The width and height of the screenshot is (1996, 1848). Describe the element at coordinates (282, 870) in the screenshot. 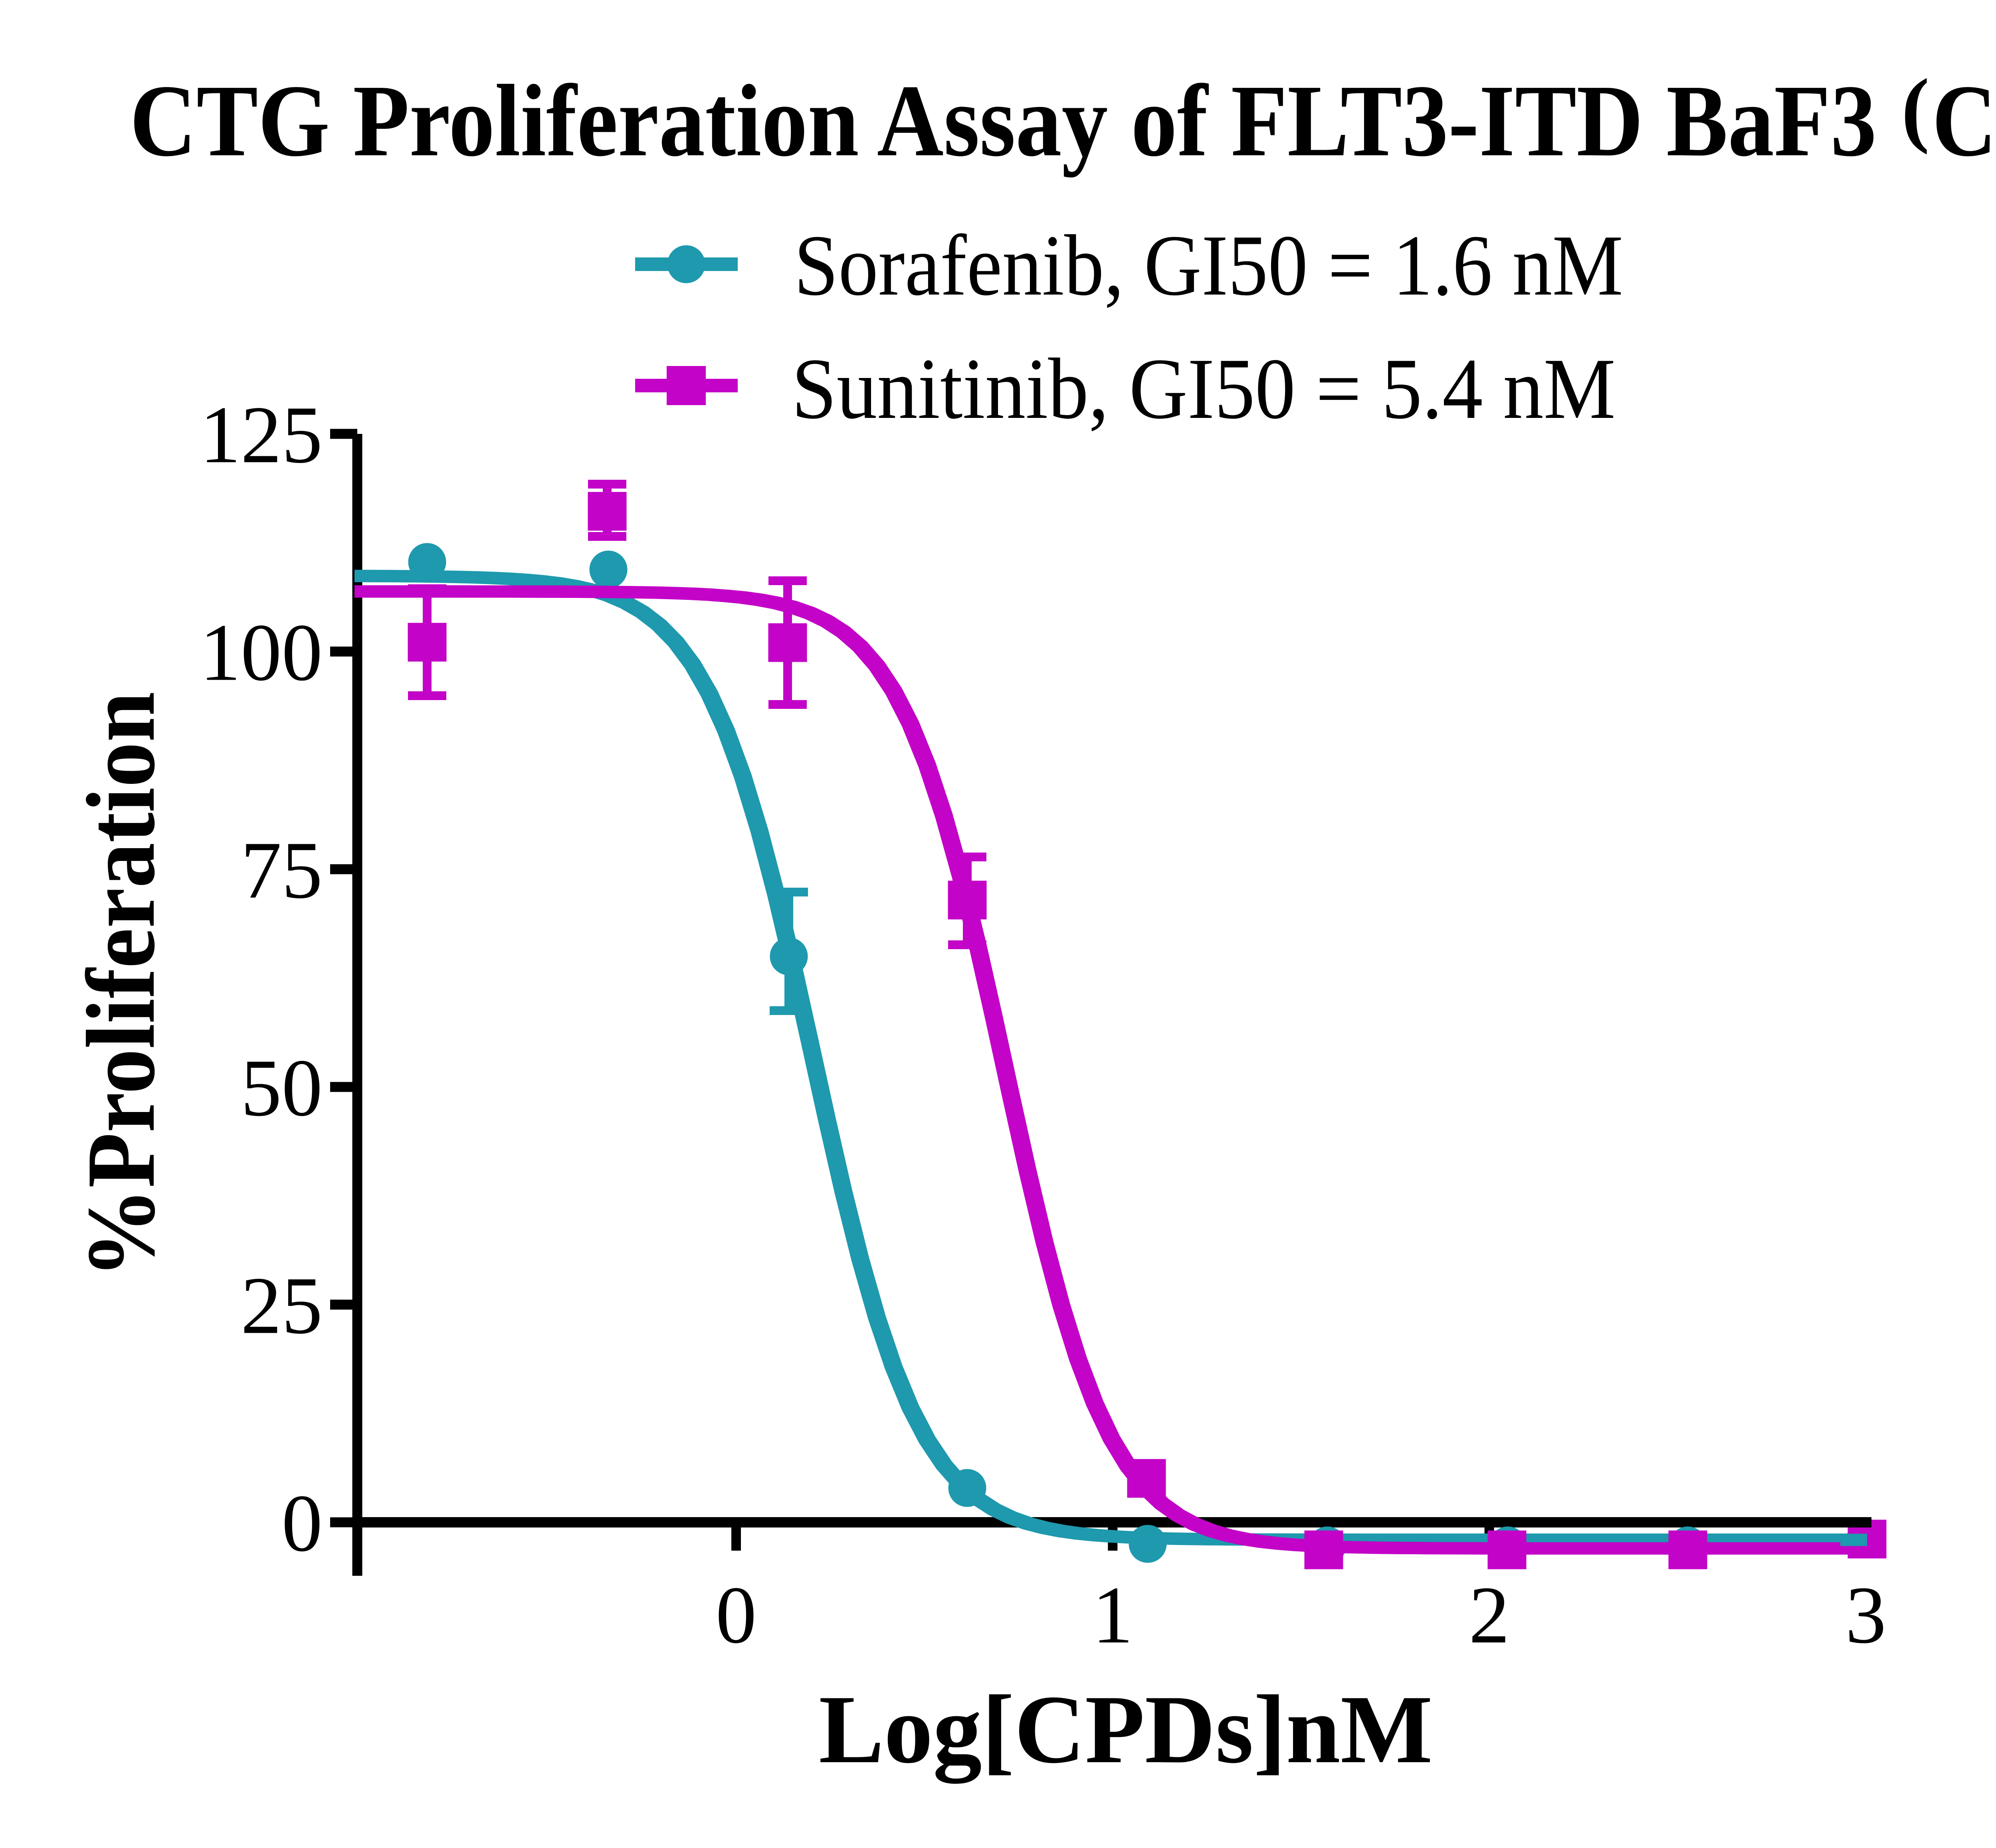

I see `svg-text: 75` at that location.